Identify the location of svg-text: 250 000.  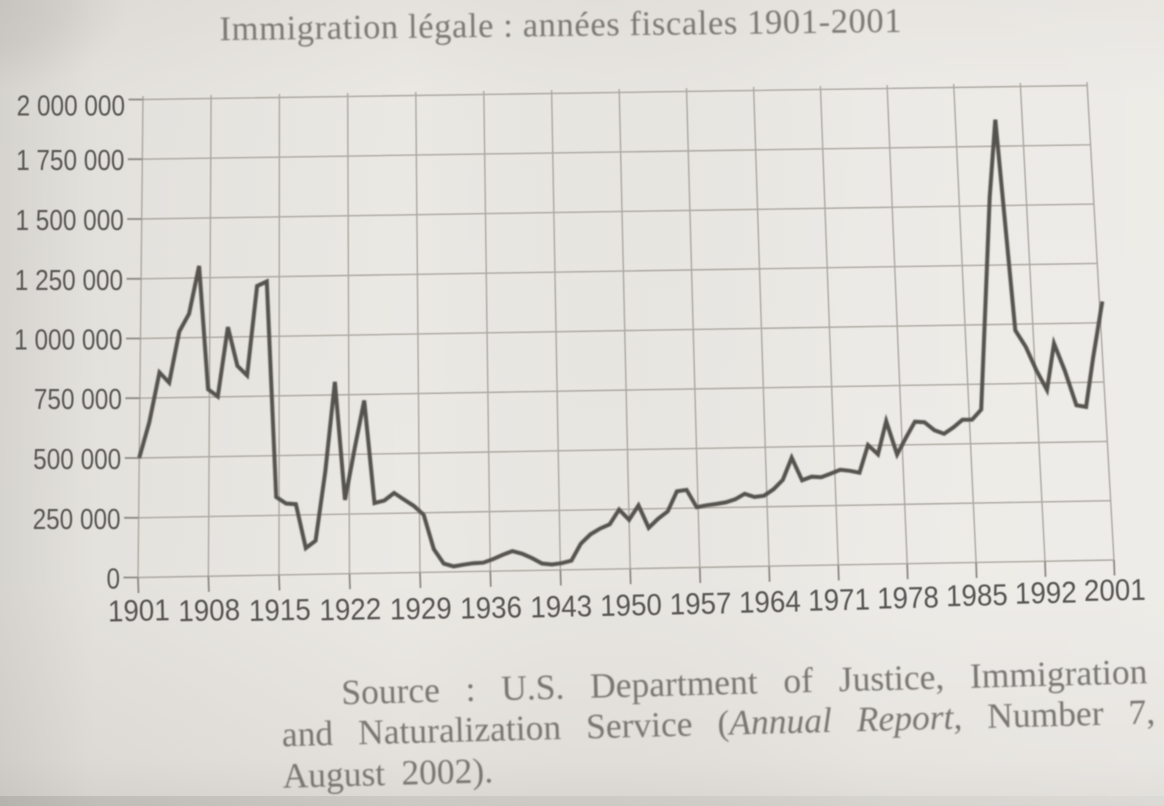
(77, 519).